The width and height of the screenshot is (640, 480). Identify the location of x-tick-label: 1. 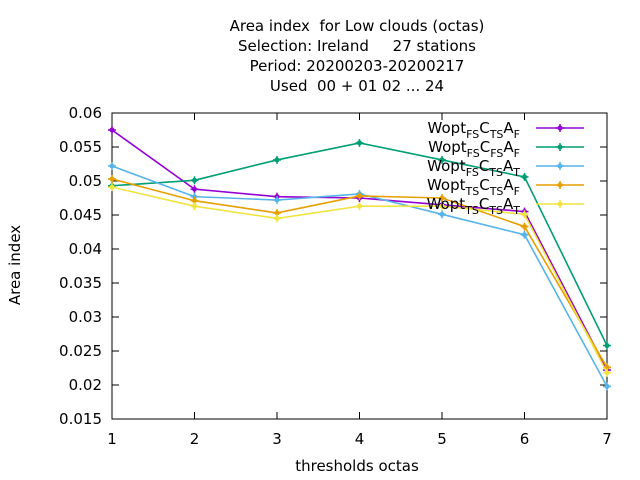
(112, 439).